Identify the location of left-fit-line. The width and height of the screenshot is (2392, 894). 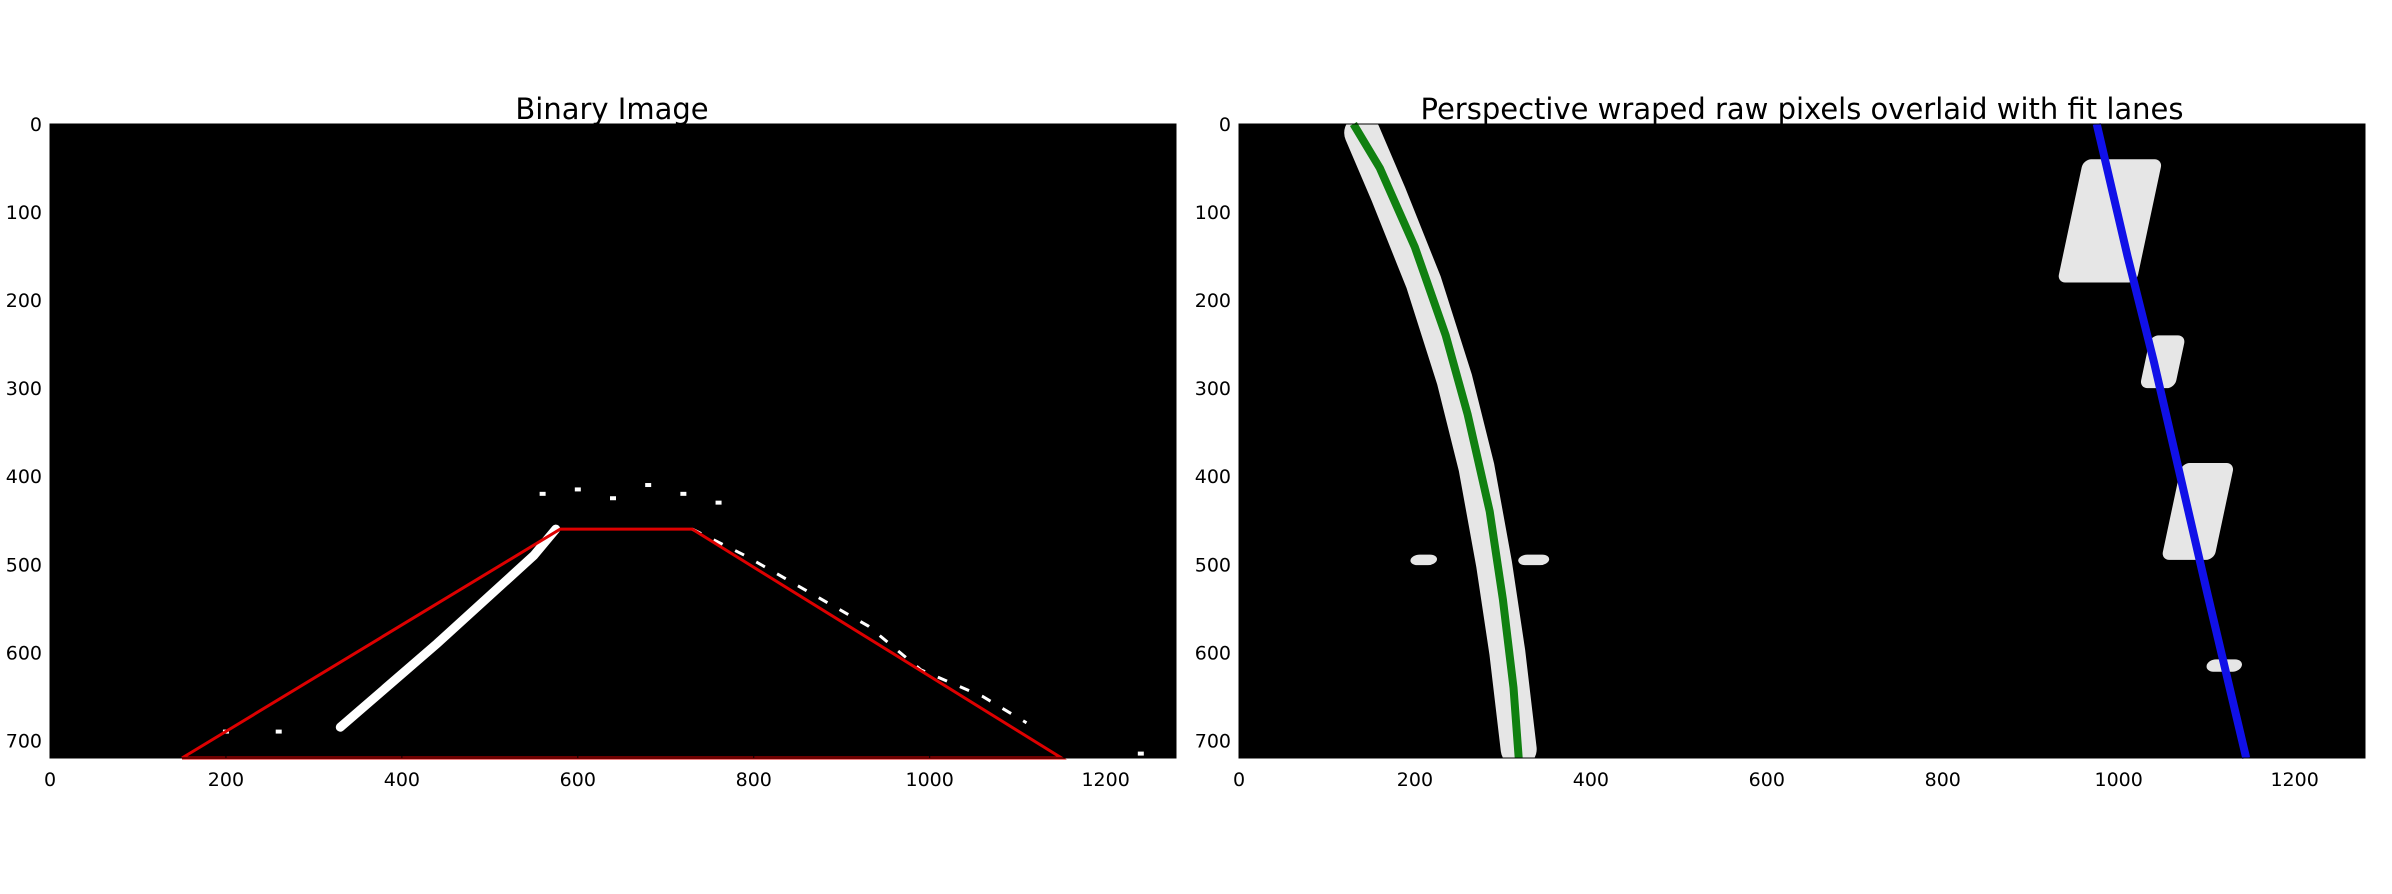
(1436, 440).